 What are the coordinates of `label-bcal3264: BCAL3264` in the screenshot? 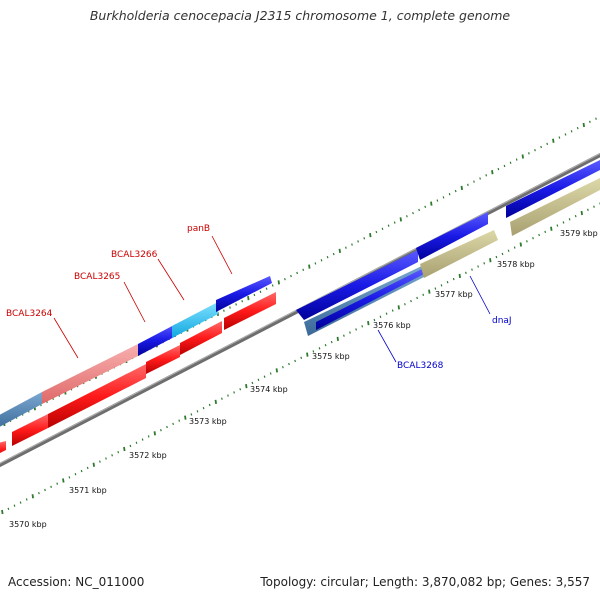 It's located at (29, 314).